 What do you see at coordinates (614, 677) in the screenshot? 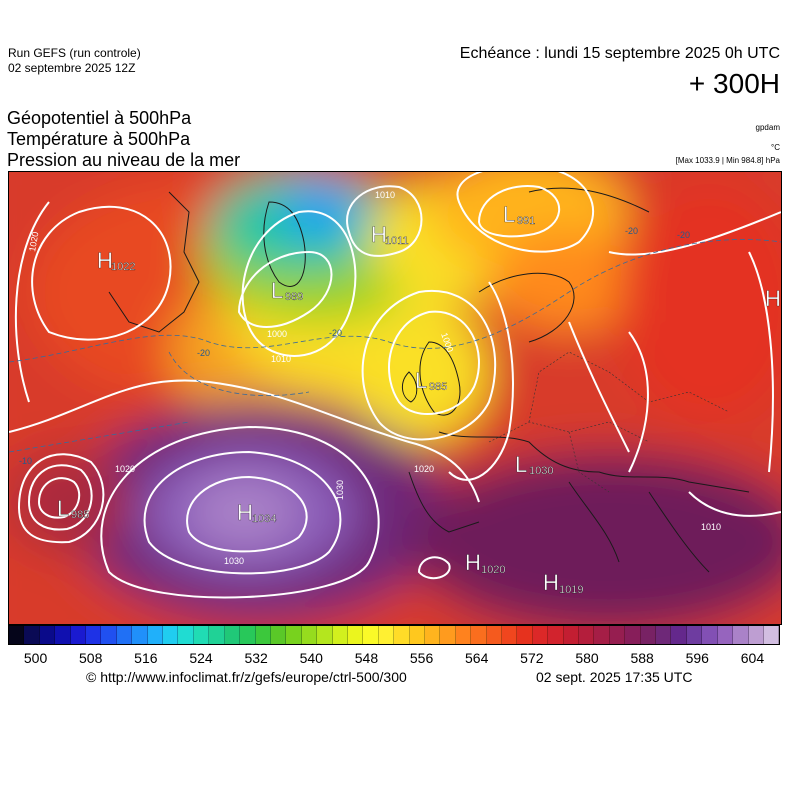
I see `generated-time: 02 sept. 2025 17:35 UTC` at bounding box center [614, 677].